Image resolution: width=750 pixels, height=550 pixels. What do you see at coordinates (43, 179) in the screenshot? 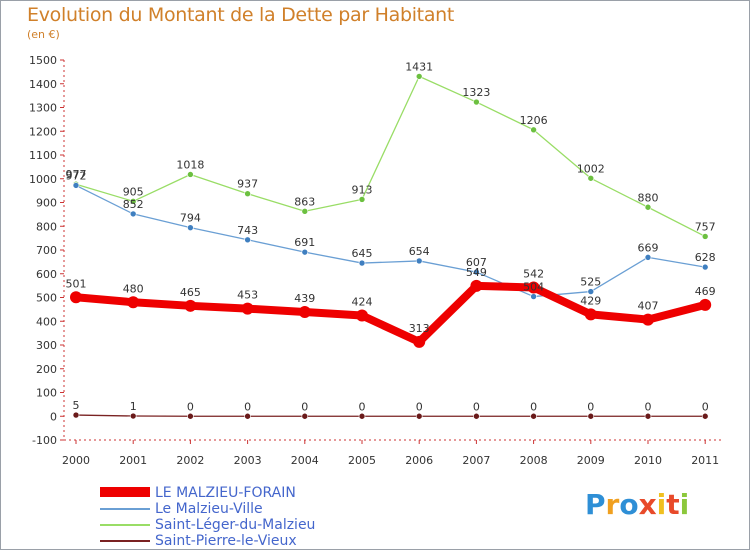
I see `y-tick-label: 1000` at bounding box center [43, 179].